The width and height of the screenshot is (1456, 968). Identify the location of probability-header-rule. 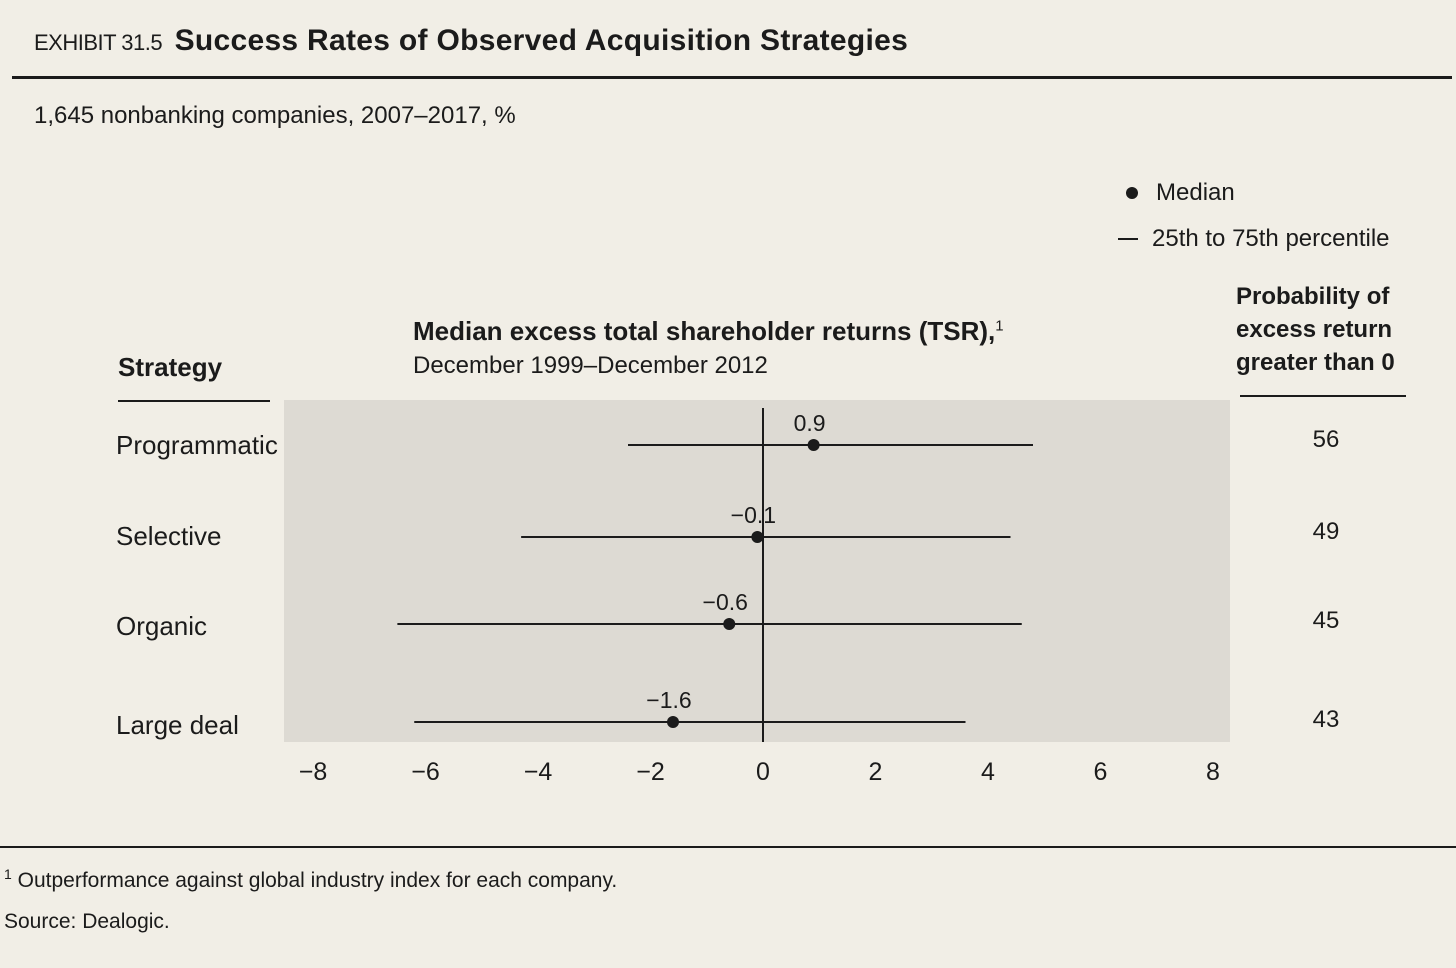
(1323, 396).